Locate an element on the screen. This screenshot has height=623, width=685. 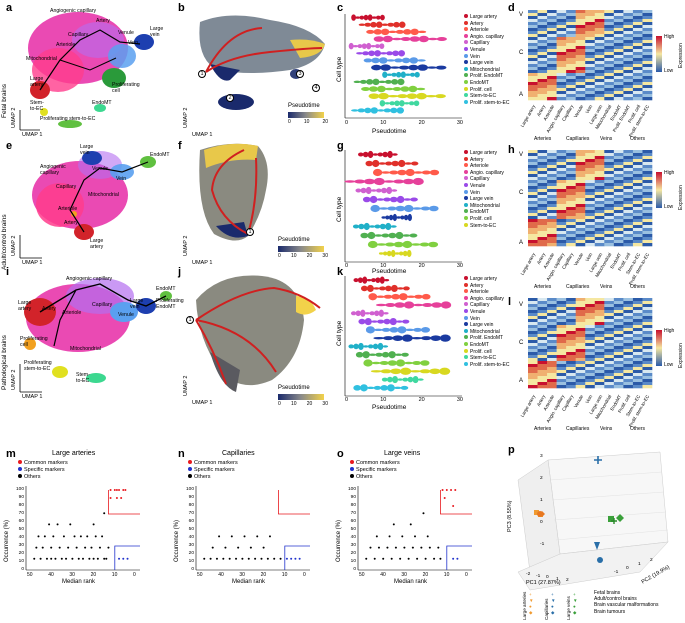
y-tick: 20 is located at coordinates (21, 553).